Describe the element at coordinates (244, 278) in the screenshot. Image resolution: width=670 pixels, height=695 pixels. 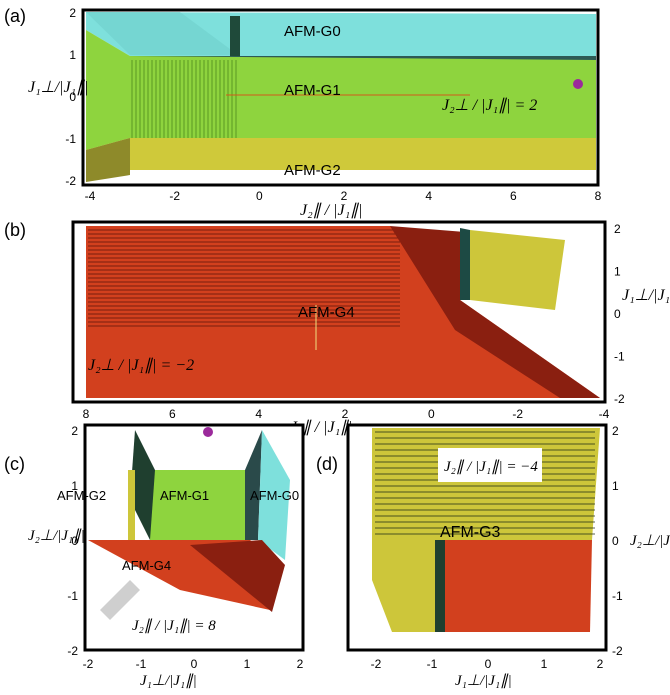
I see `g4-stripes` at that location.